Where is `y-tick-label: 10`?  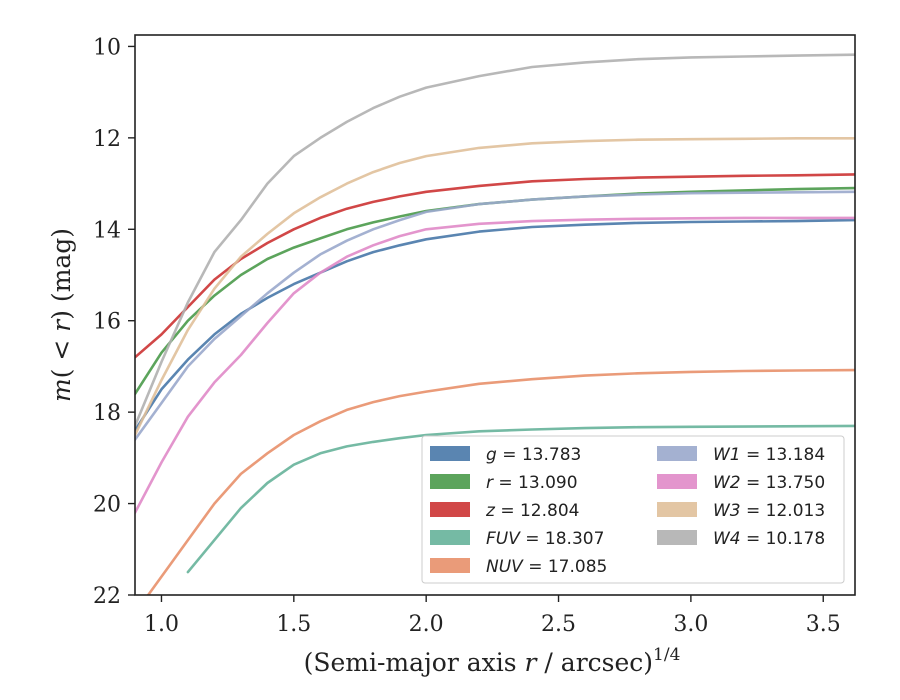 y-tick-label: 10 is located at coordinates (107, 47).